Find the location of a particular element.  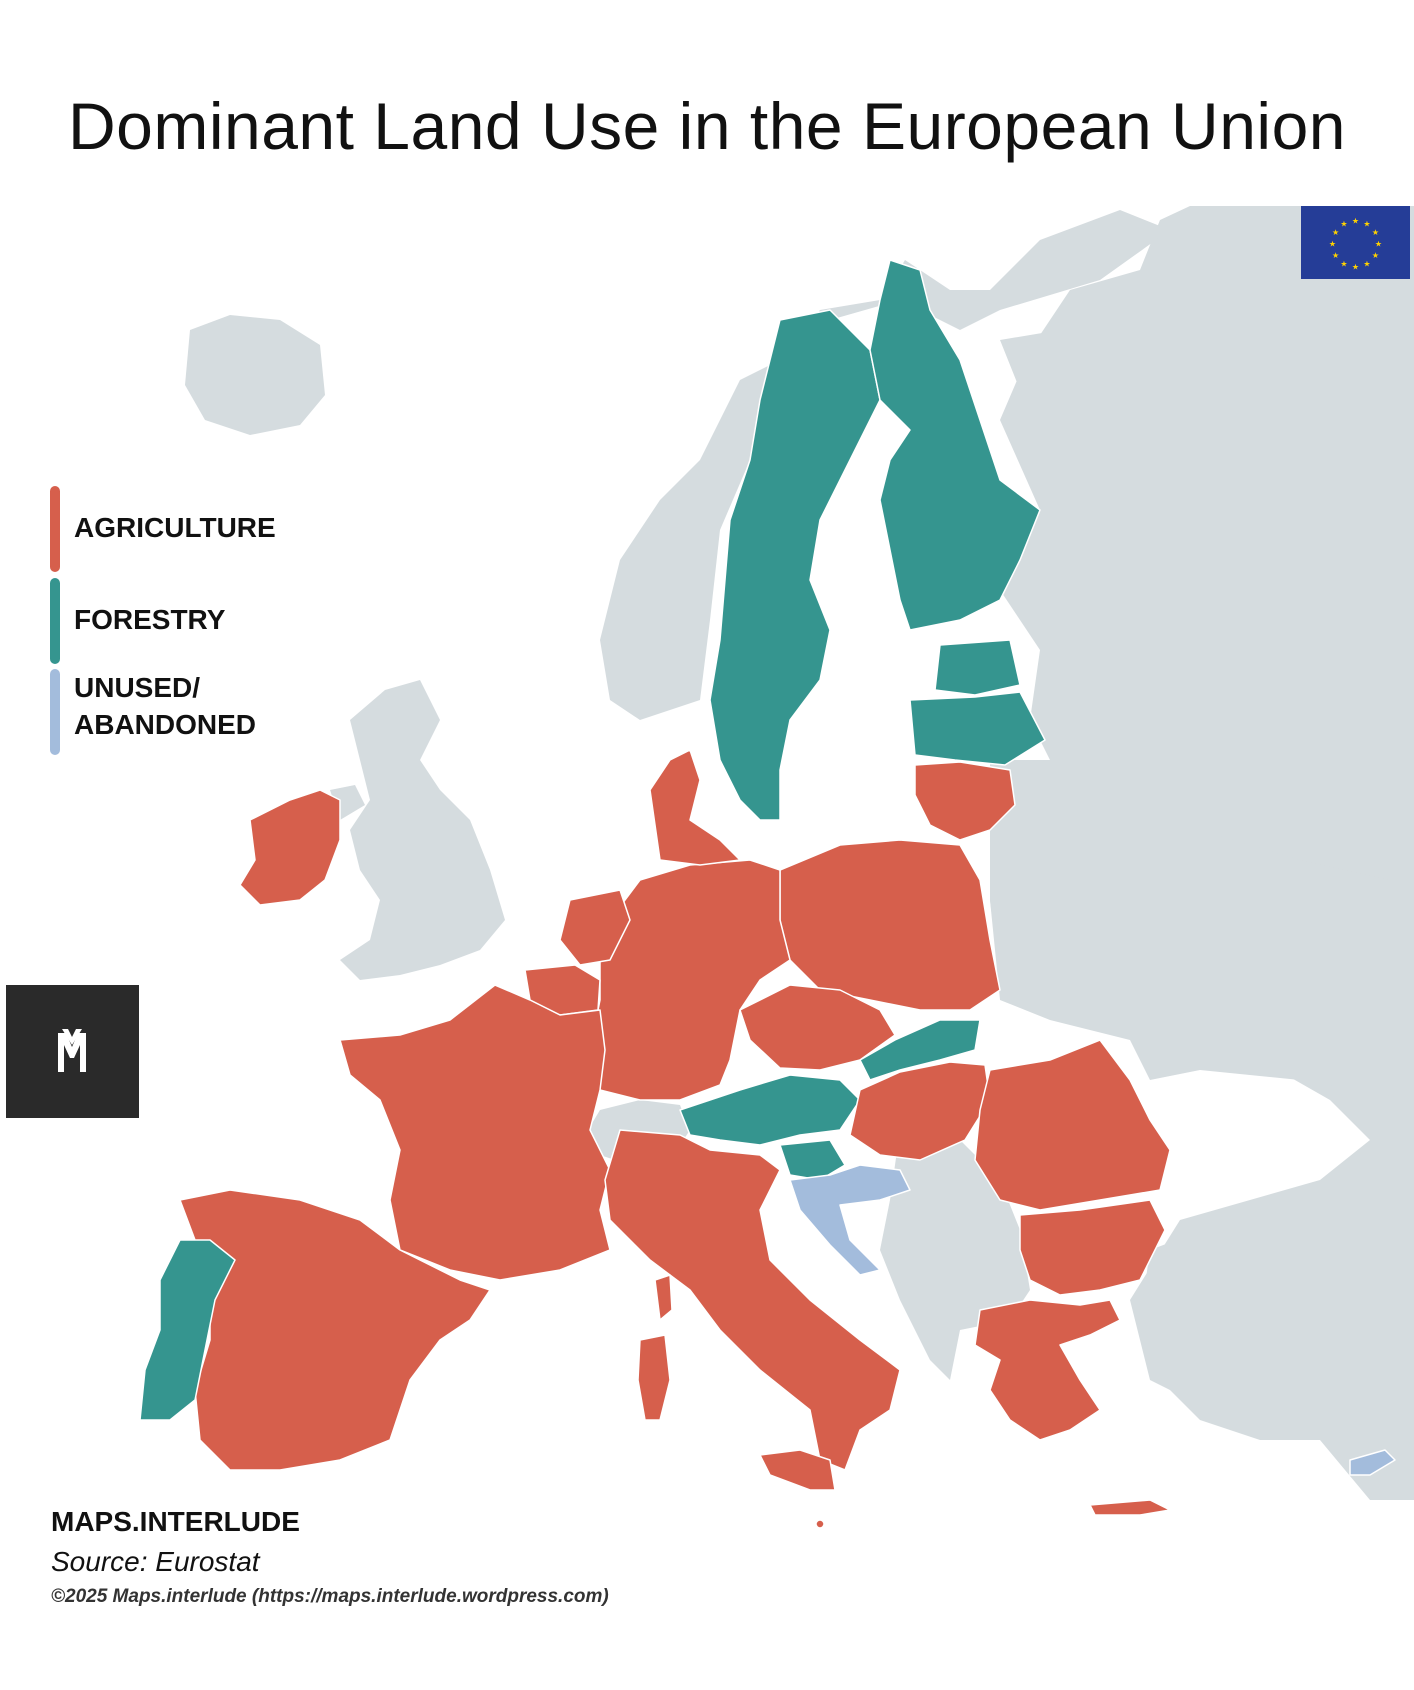

country-poland is located at coordinates (890, 925).